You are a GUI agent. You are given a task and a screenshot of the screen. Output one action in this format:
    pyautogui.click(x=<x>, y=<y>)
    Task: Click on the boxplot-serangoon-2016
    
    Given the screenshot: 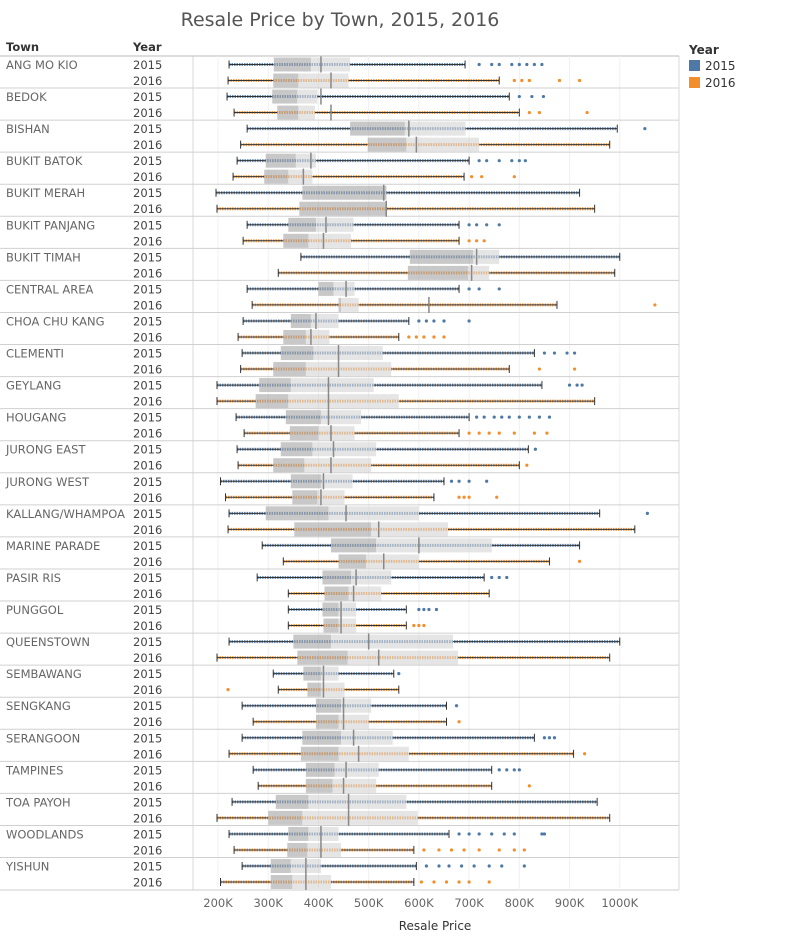 What is the action you would take?
    pyautogui.click(x=407, y=753)
    